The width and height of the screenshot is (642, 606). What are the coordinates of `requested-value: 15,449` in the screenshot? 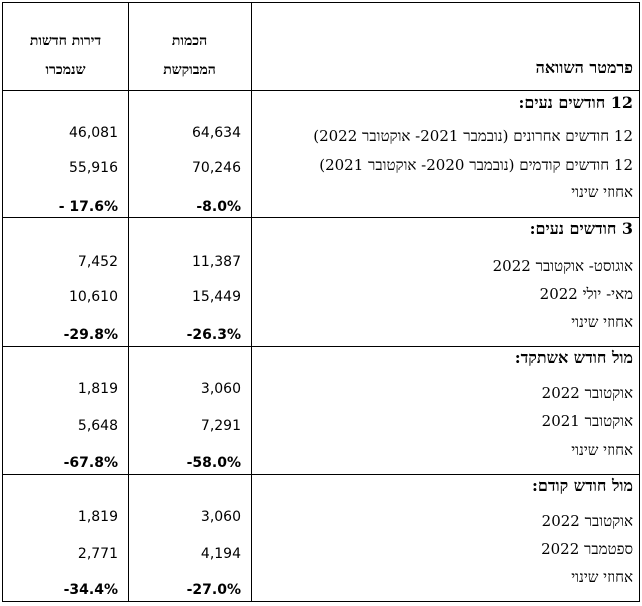 It's located at (216, 297).